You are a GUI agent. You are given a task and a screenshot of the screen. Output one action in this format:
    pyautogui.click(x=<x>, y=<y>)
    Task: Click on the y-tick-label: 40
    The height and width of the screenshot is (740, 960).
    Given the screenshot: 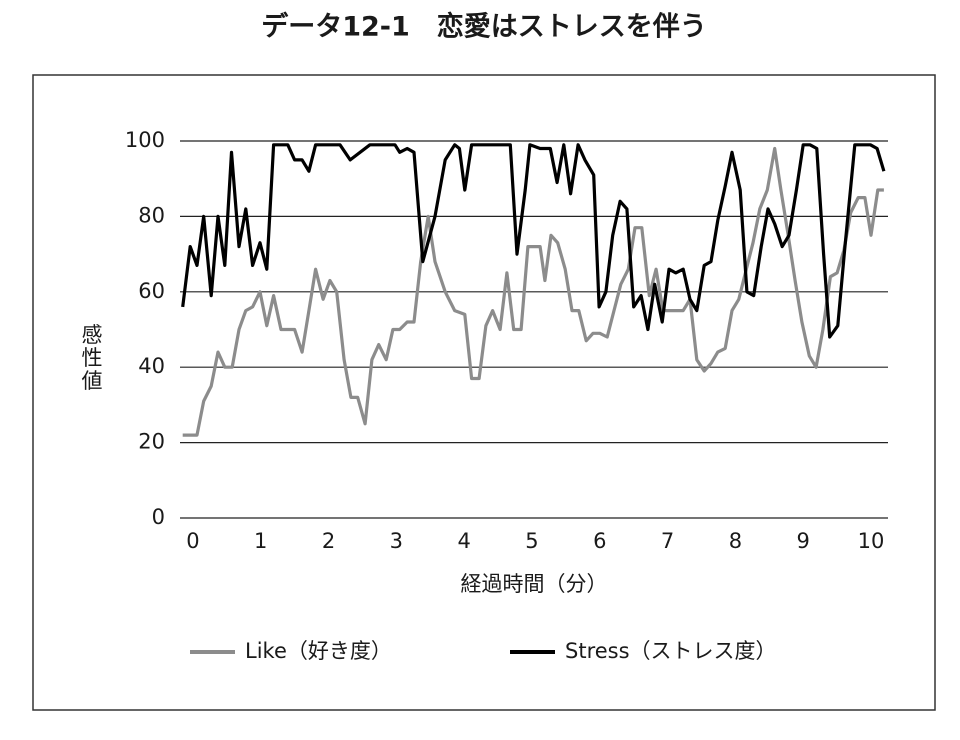 What is the action you would take?
    pyautogui.click(x=151, y=366)
    